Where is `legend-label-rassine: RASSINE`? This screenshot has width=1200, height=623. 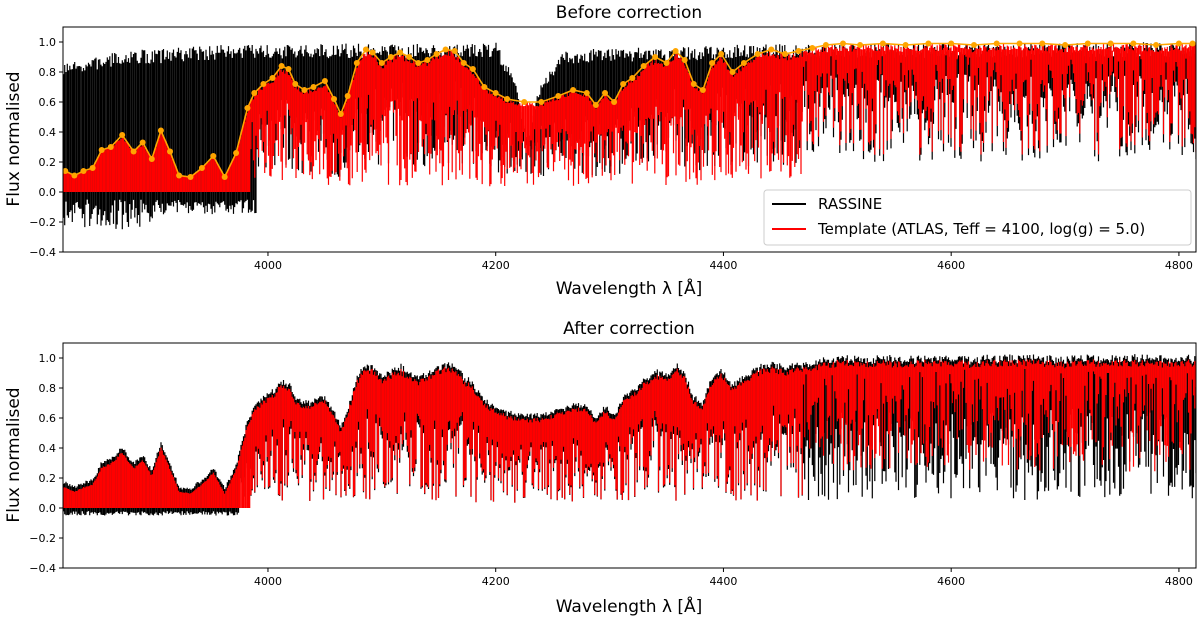
legend-label-rassine: RASSINE is located at coordinates (850, 204).